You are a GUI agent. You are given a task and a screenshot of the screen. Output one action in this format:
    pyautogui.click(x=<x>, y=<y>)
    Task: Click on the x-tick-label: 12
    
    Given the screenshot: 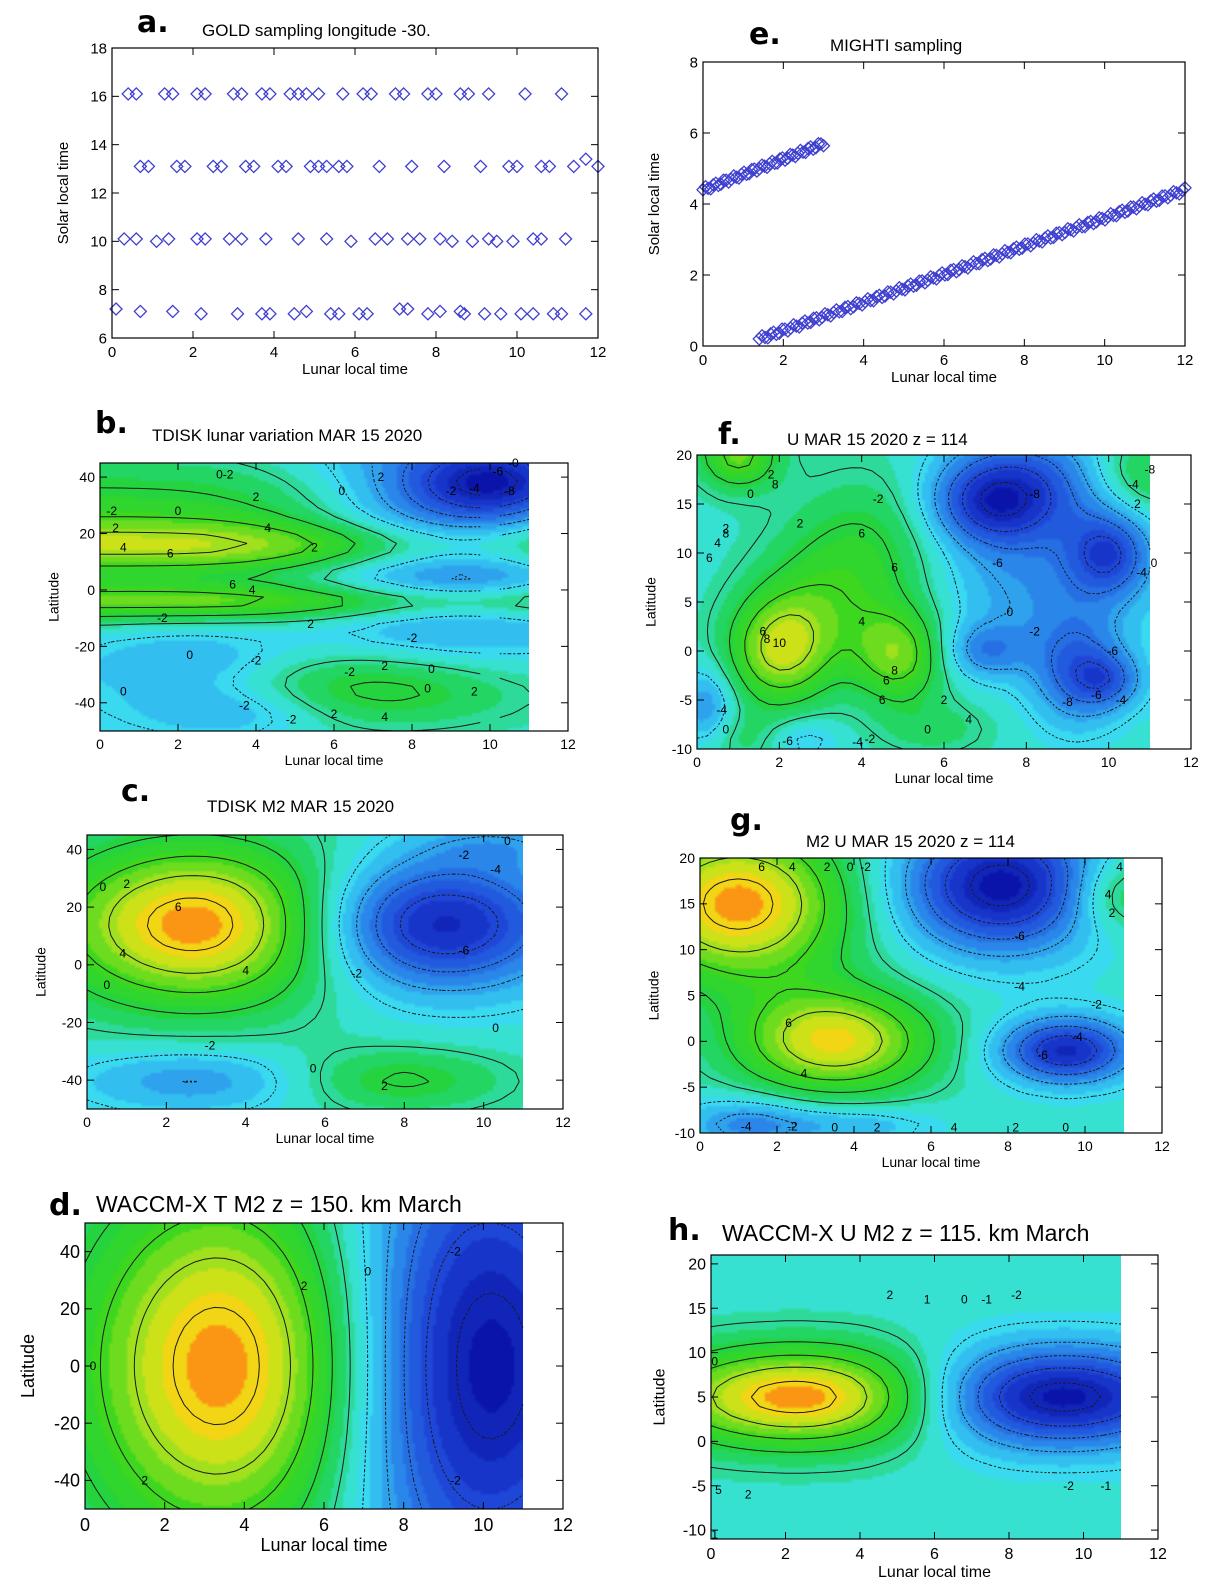 What is the action you would take?
    pyautogui.click(x=568, y=744)
    